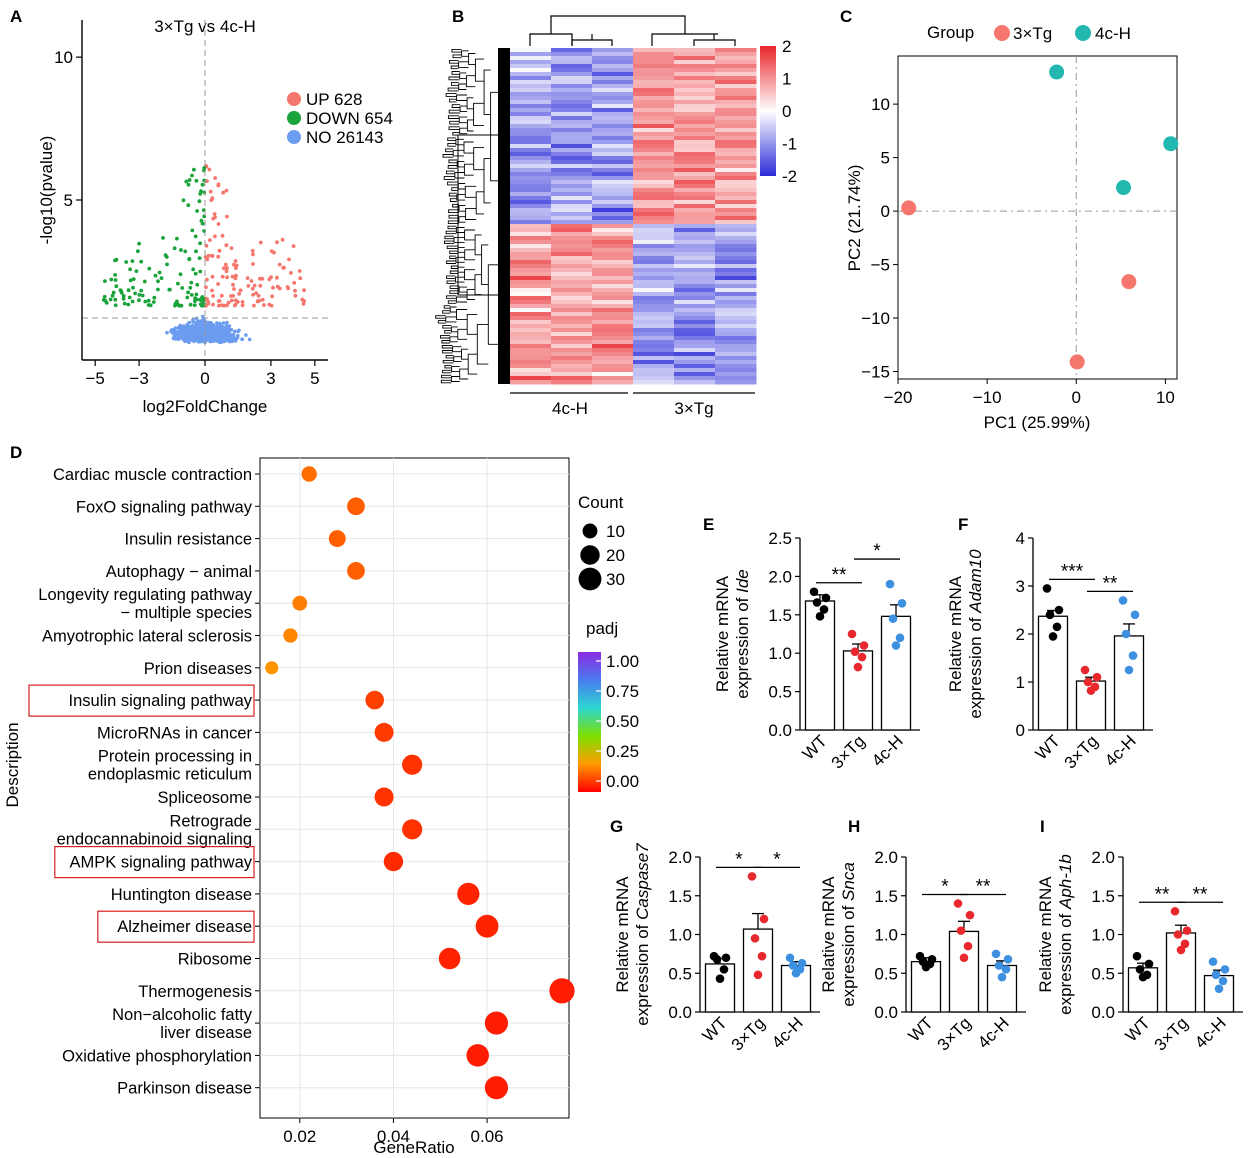 This screenshot has width=1248, height=1158. What do you see at coordinates (786, 46) in the screenshot?
I see `heatmap-scale-label: 2` at bounding box center [786, 46].